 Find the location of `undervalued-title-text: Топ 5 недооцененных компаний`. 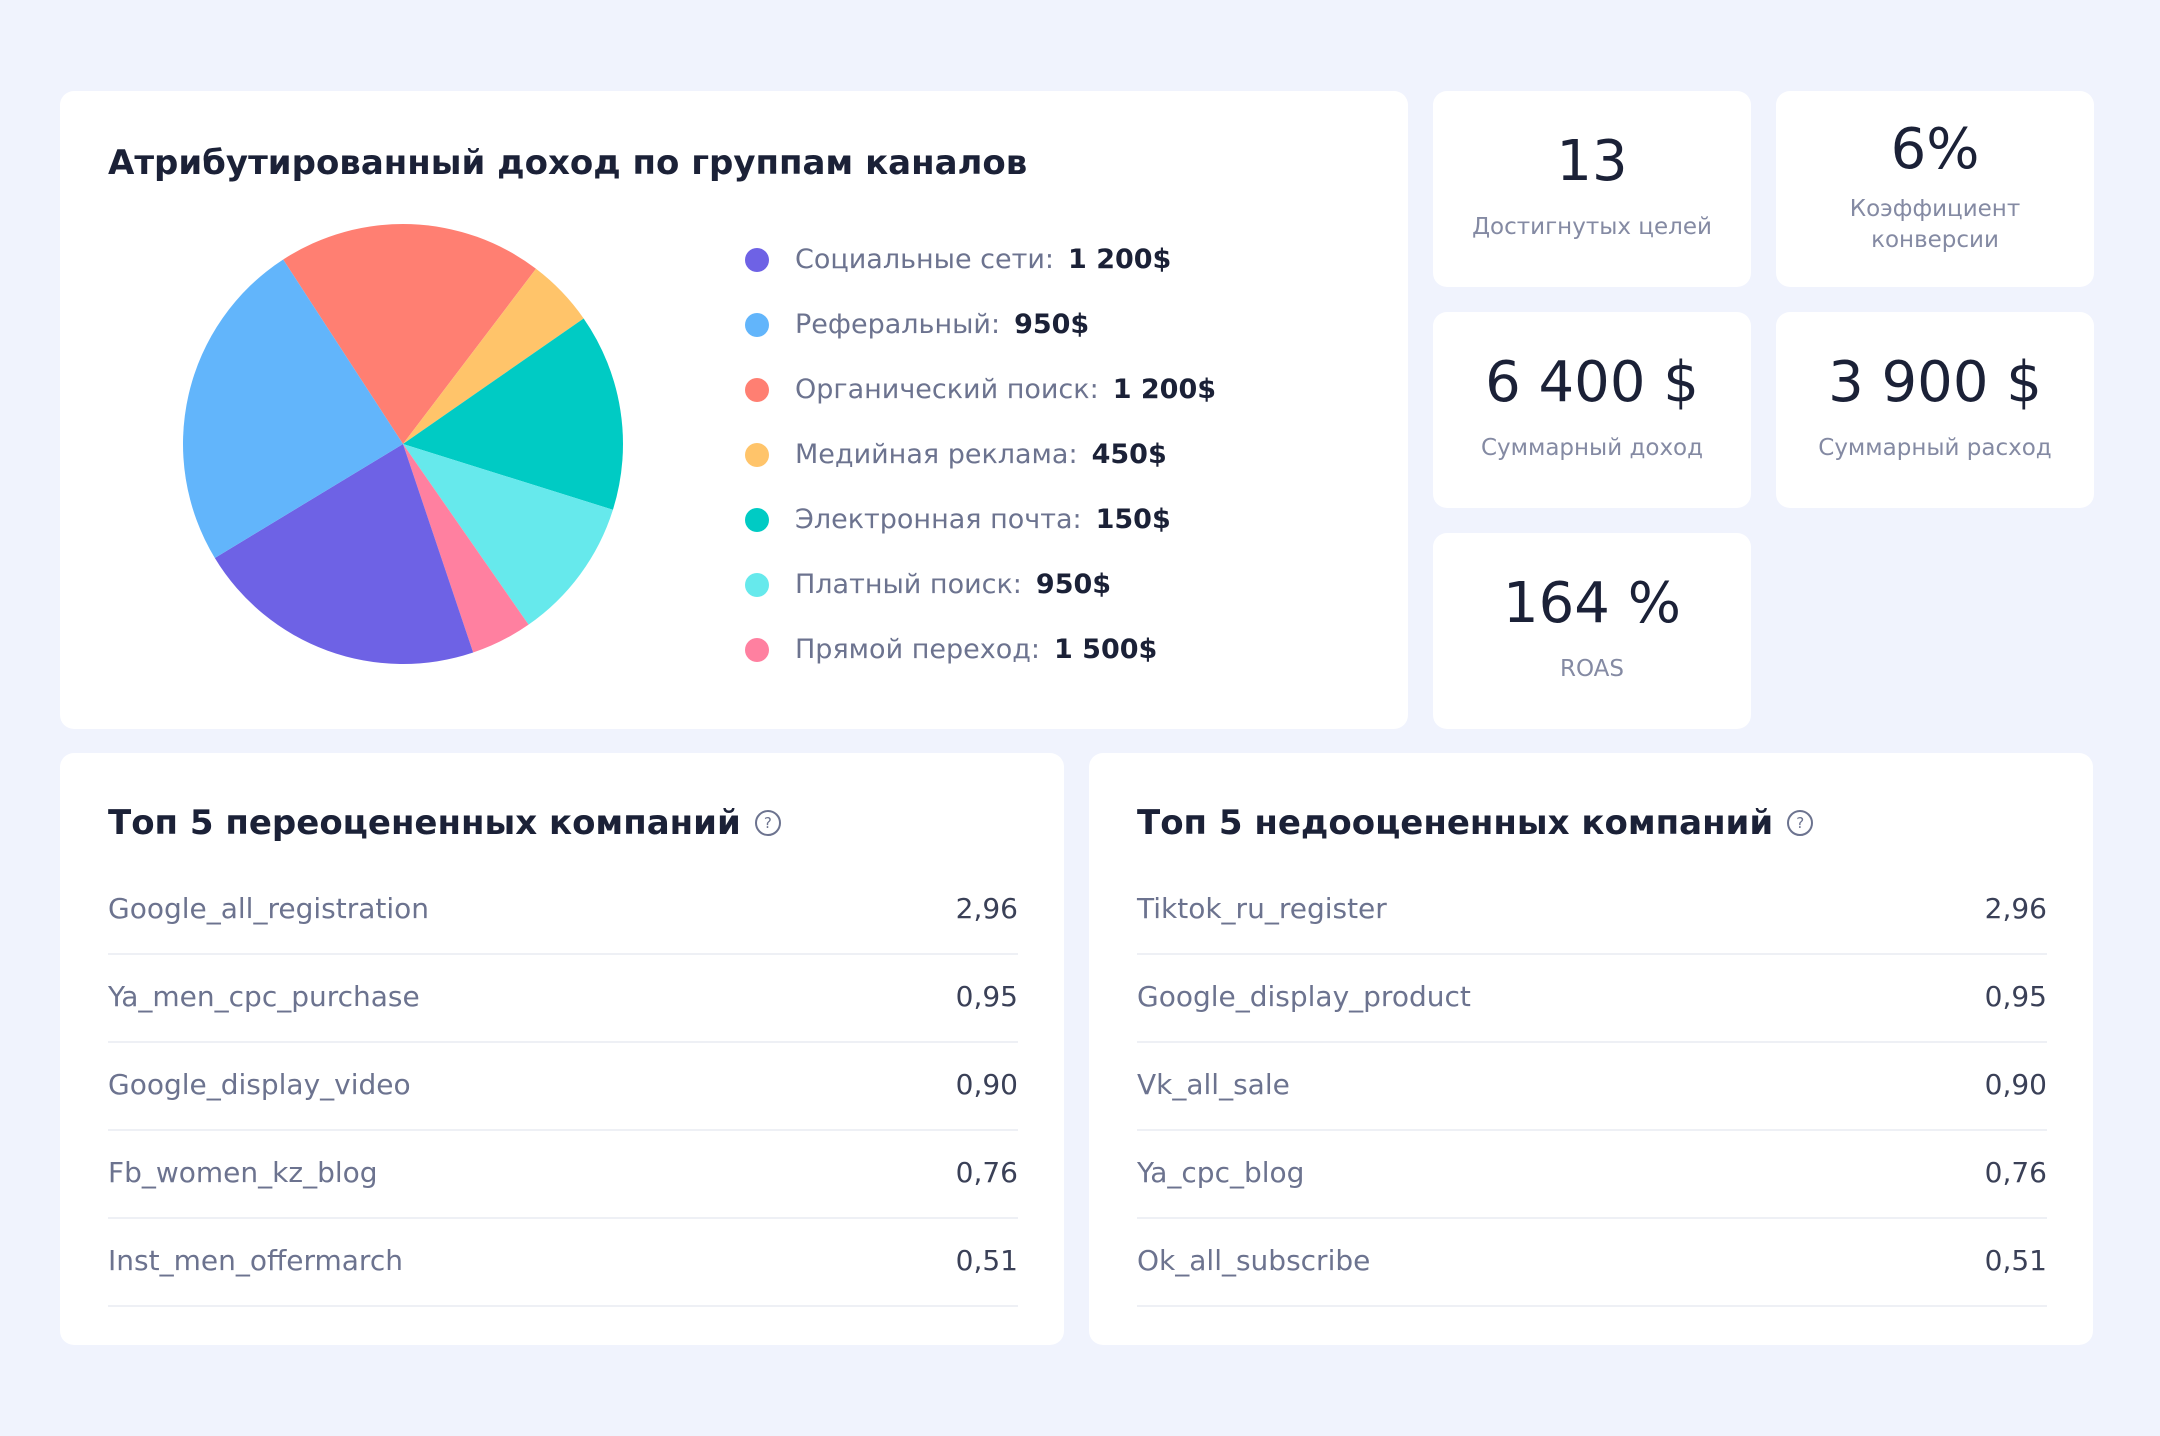

undervalued-title-text: Топ 5 недооцененных компаний is located at coordinates (1455, 823).